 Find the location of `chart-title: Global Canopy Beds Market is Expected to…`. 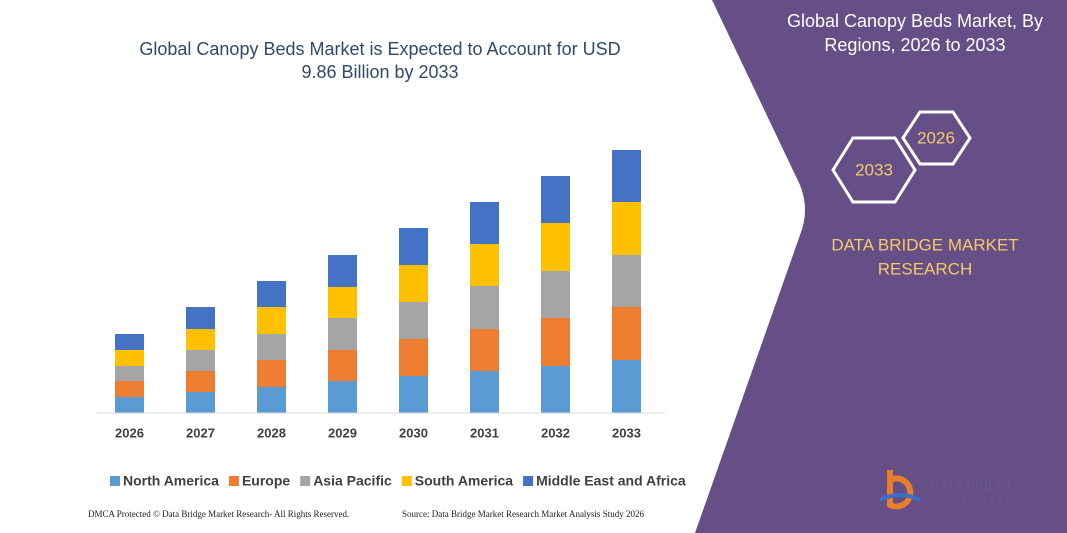

chart-title: Global Canopy Beds Market is Expected to… is located at coordinates (379, 49).